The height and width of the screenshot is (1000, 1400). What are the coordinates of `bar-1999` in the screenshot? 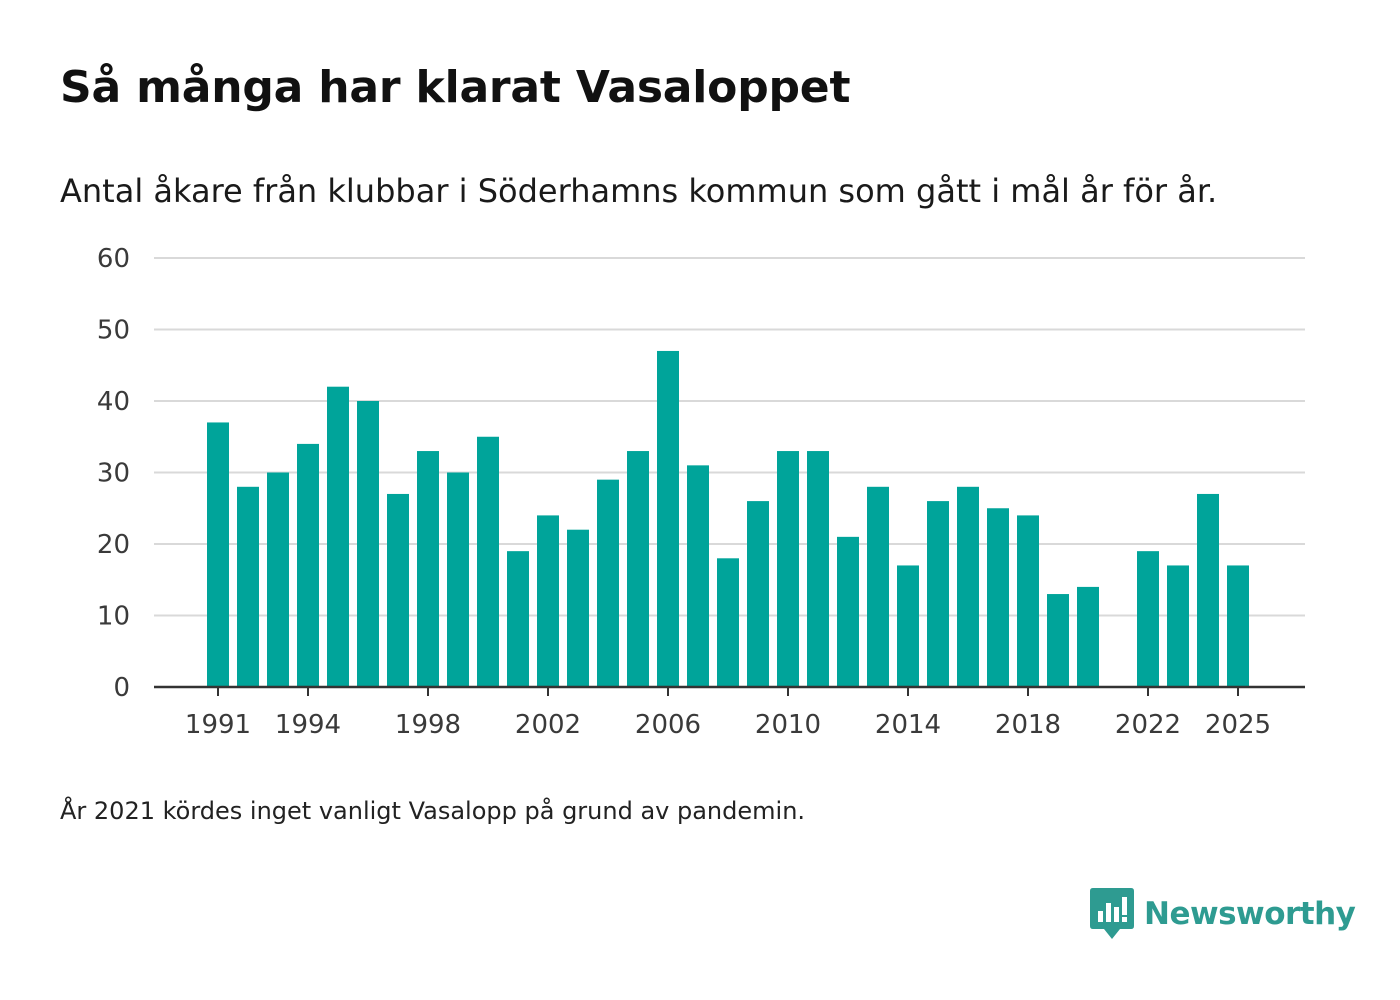 It's located at (458, 579).